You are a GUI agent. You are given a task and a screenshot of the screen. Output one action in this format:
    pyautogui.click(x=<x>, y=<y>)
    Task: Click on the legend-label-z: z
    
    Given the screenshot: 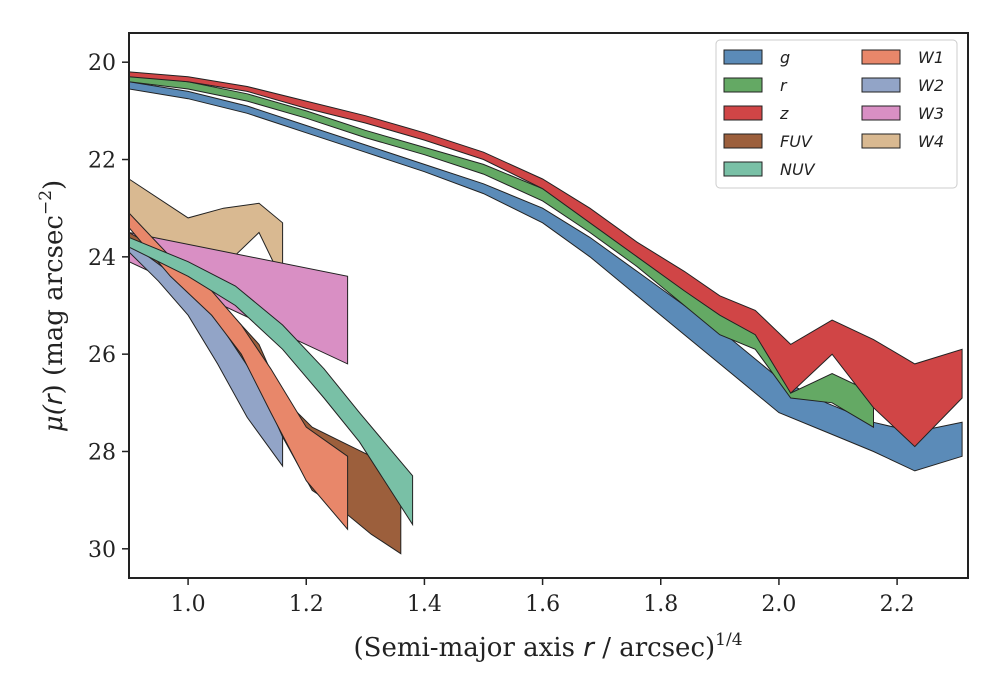 What is the action you would take?
    pyautogui.click(x=784, y=113)
    